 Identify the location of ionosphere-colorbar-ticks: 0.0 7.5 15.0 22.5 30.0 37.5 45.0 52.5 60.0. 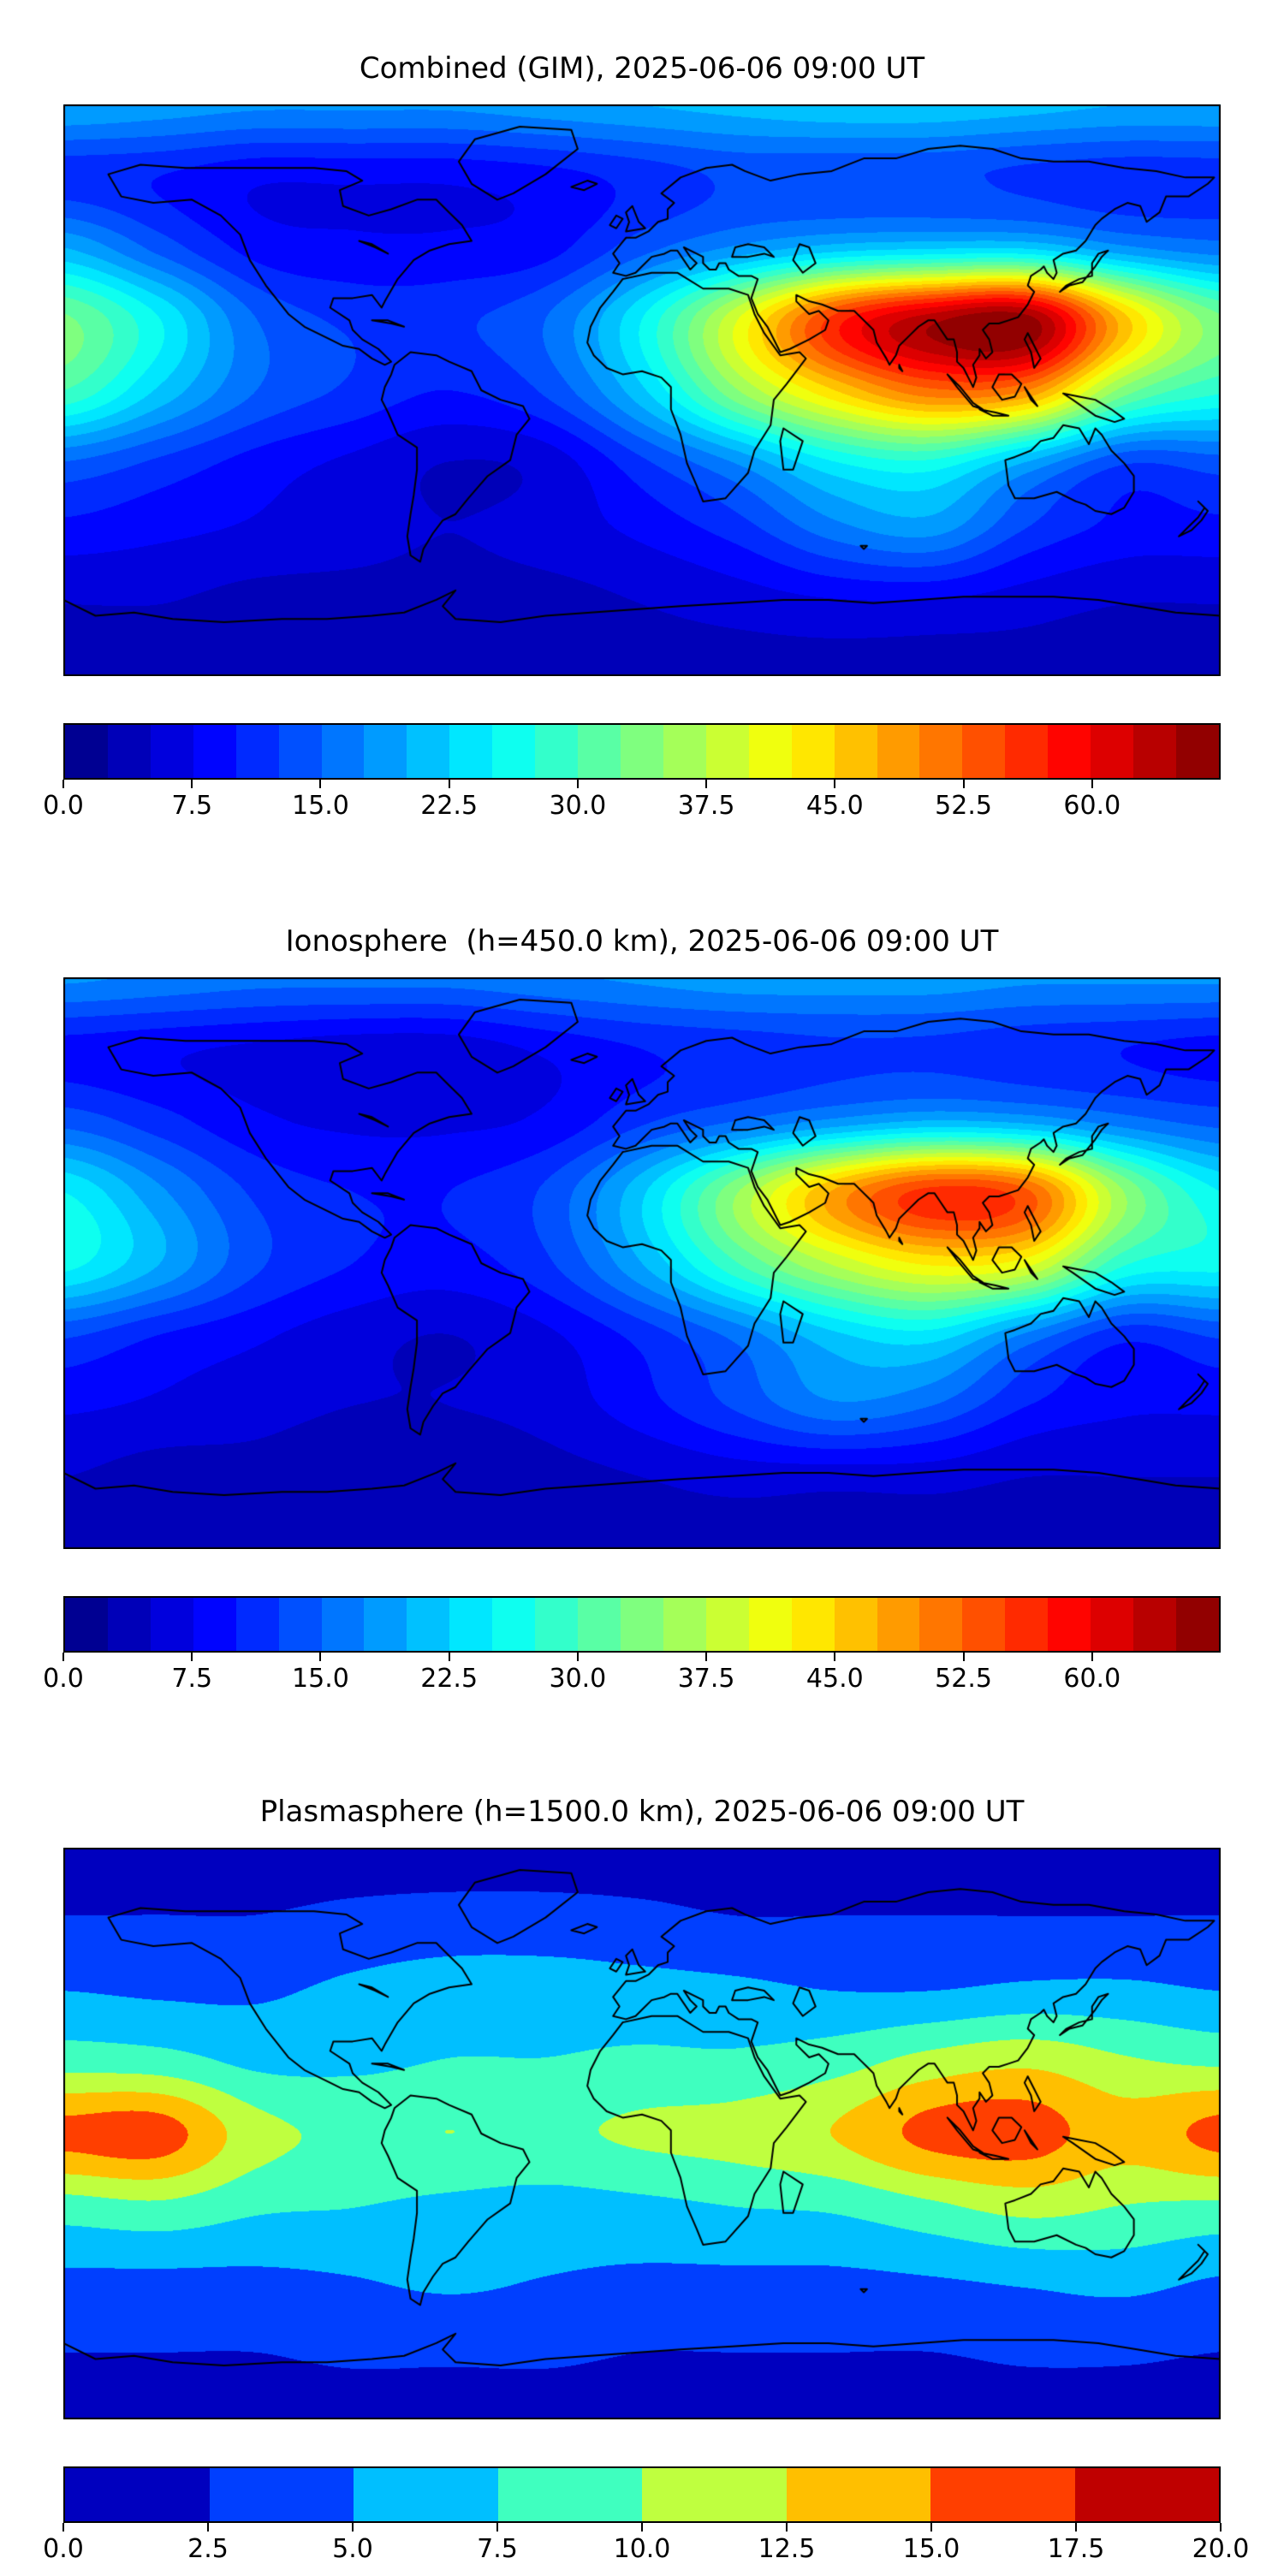
(632, 1679).